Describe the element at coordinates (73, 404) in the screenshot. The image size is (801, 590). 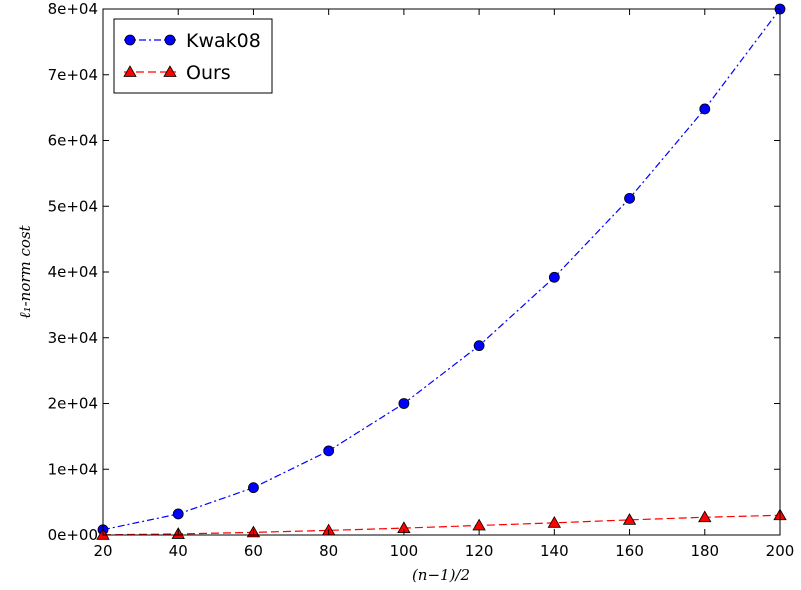
I see `y-tick-label: 2e+04` at that location.